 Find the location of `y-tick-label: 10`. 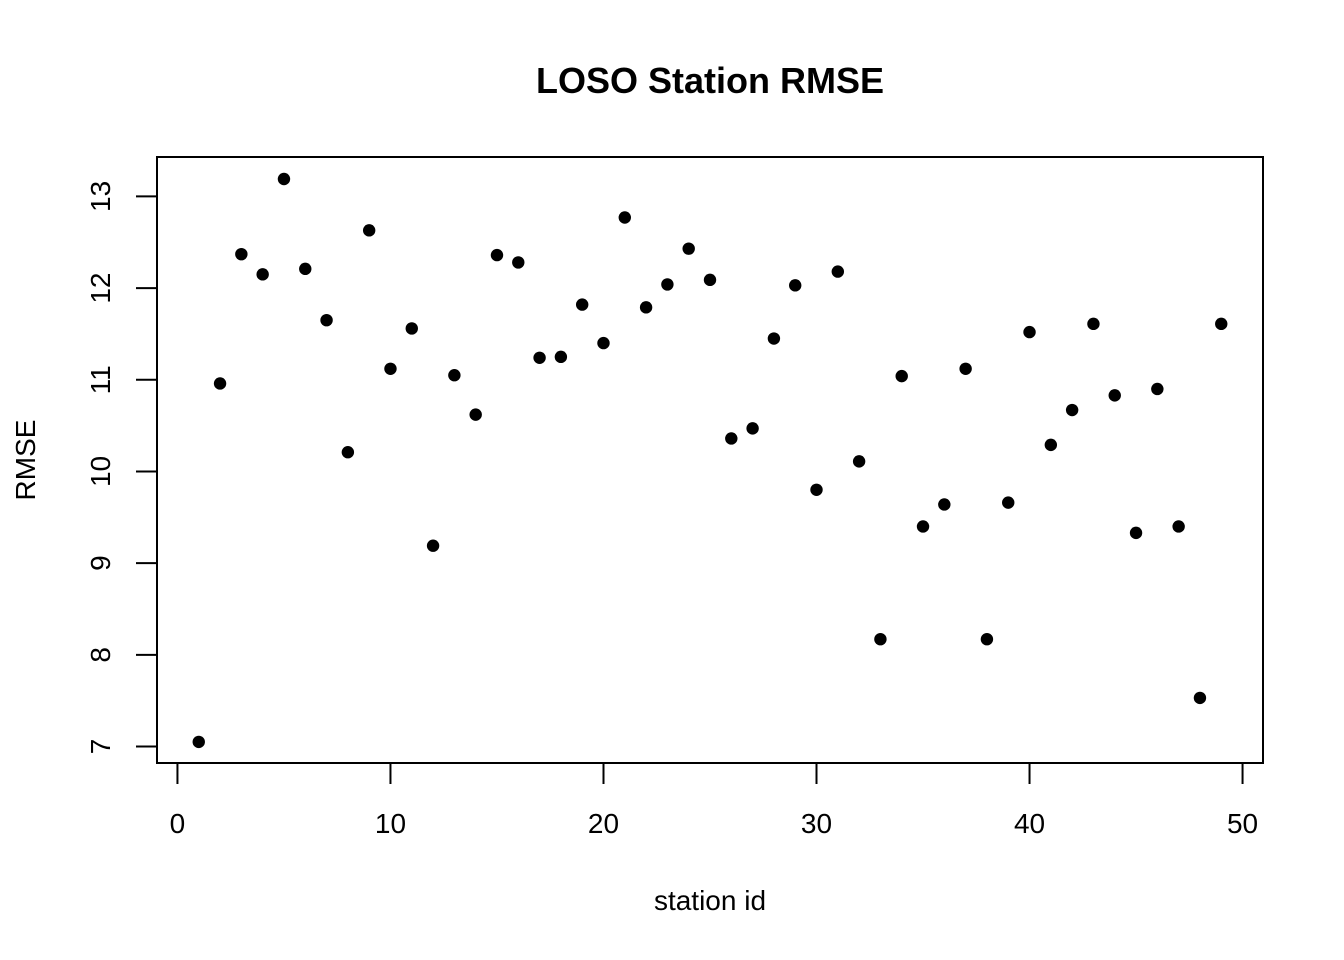

y-tick-label: 10 is located at coordinates (100, 471).